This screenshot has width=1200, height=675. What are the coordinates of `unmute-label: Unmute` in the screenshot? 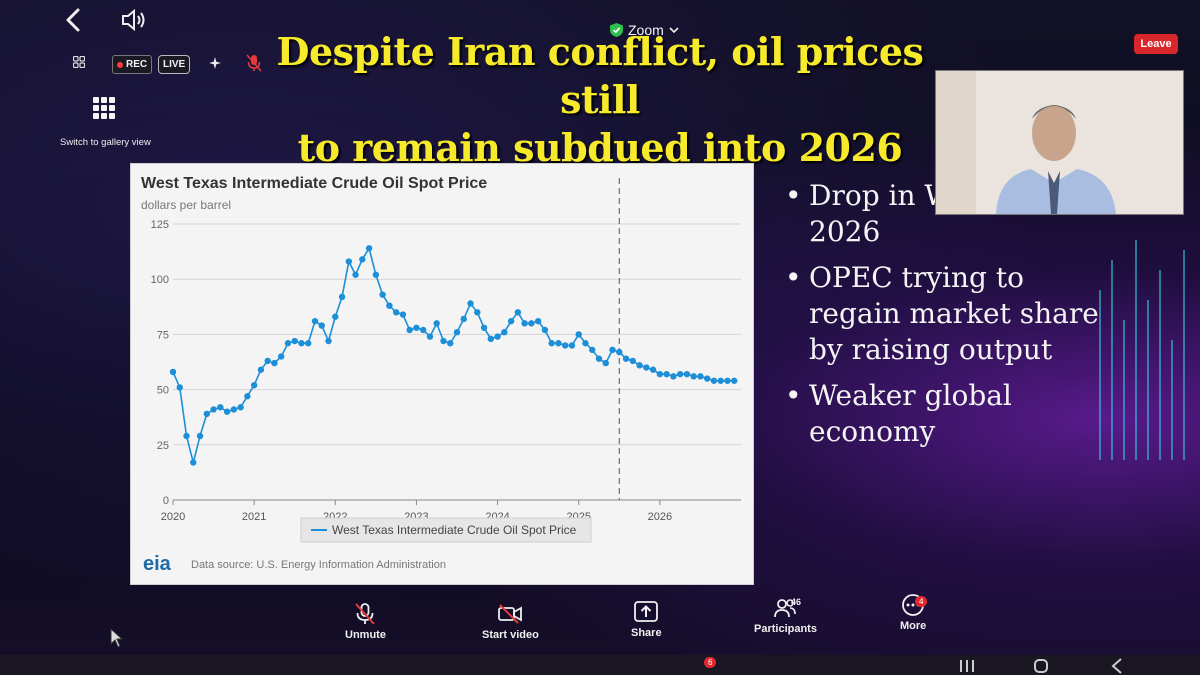 It's located at (365, 635).